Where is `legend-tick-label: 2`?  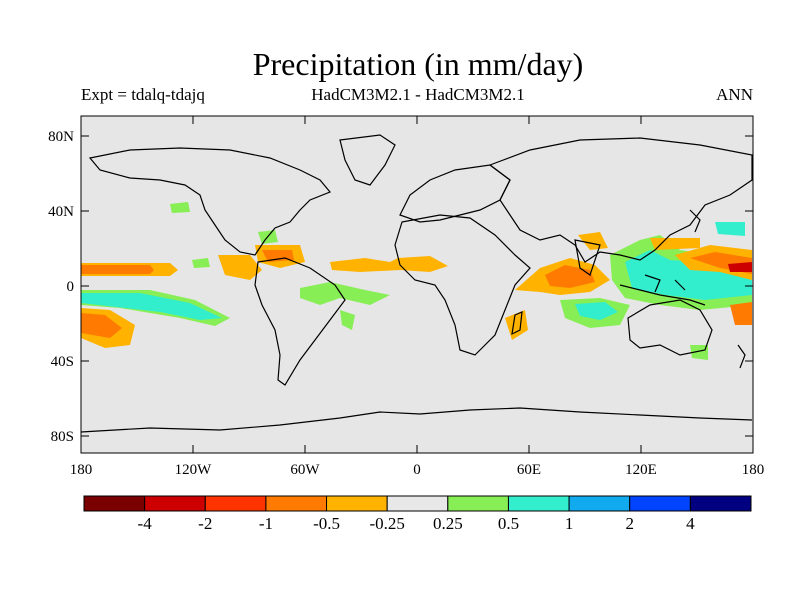
legend-tick-label: 2 is located at coordinates (629, 523).